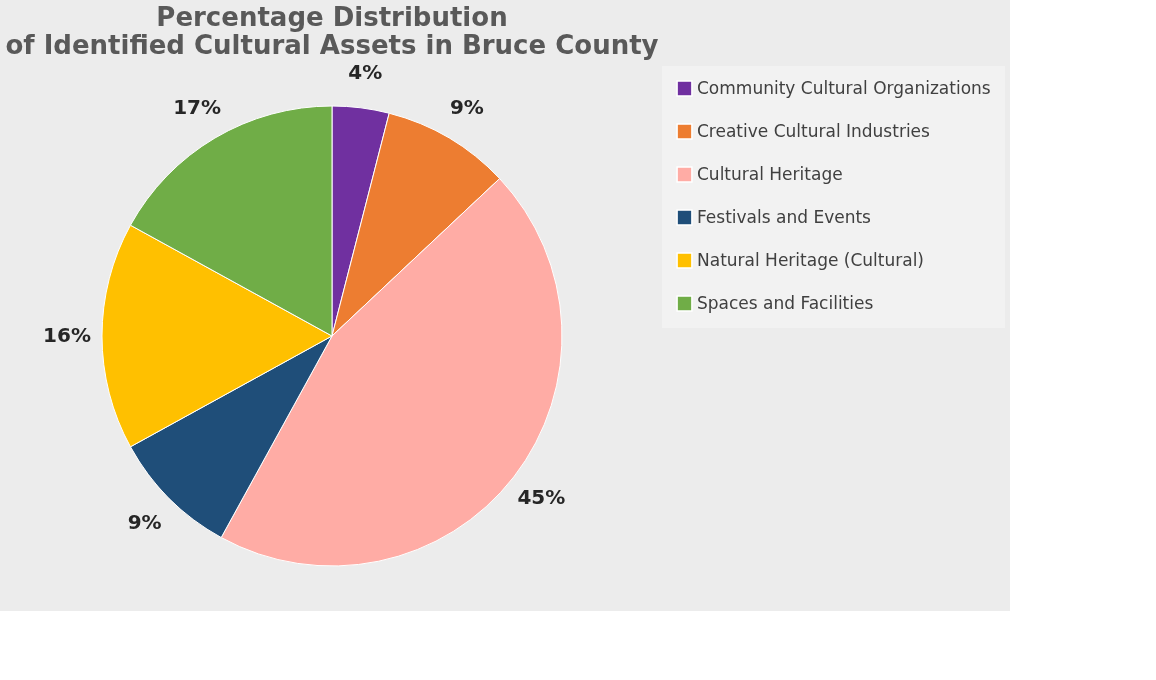  What do you see at coordinates (784, 216) in the screenshot?
I see `legend-label: Festivals and Events` at bounding box center [784, 216].